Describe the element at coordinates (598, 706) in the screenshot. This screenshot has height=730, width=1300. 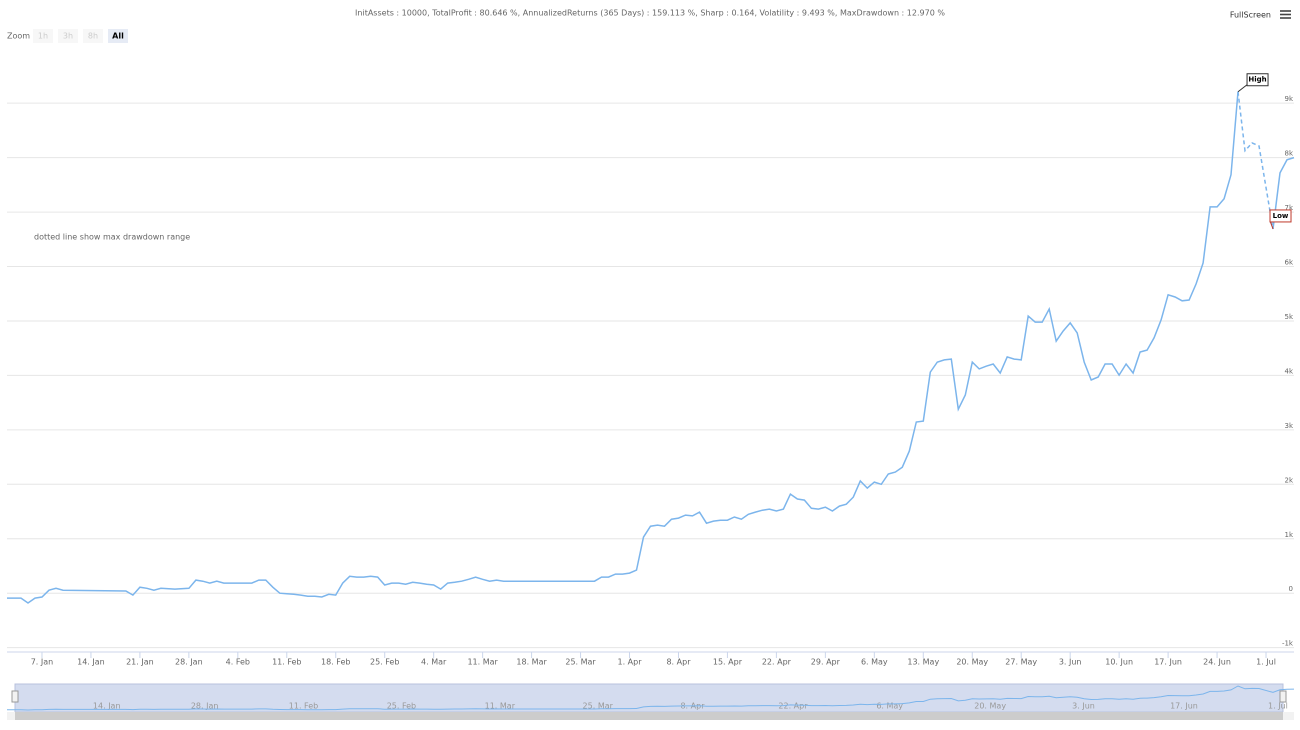
I see `navigator-label: 25. Mar` at that location.